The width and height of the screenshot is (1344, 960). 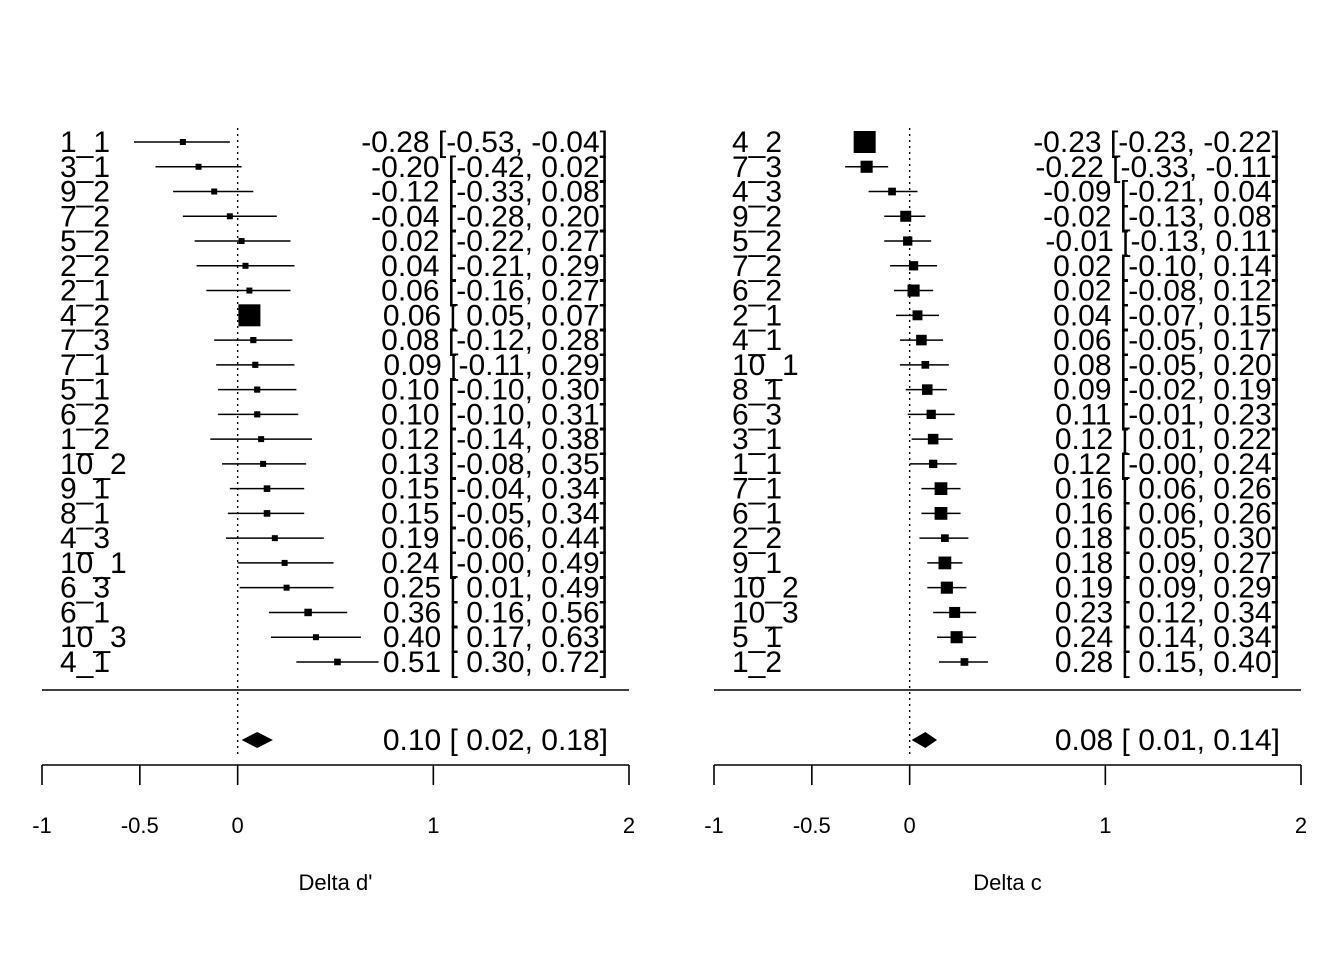 I want to click on estimate-text: 0.12 [ 0.01, 0.22], so click(x=1167, y=439).